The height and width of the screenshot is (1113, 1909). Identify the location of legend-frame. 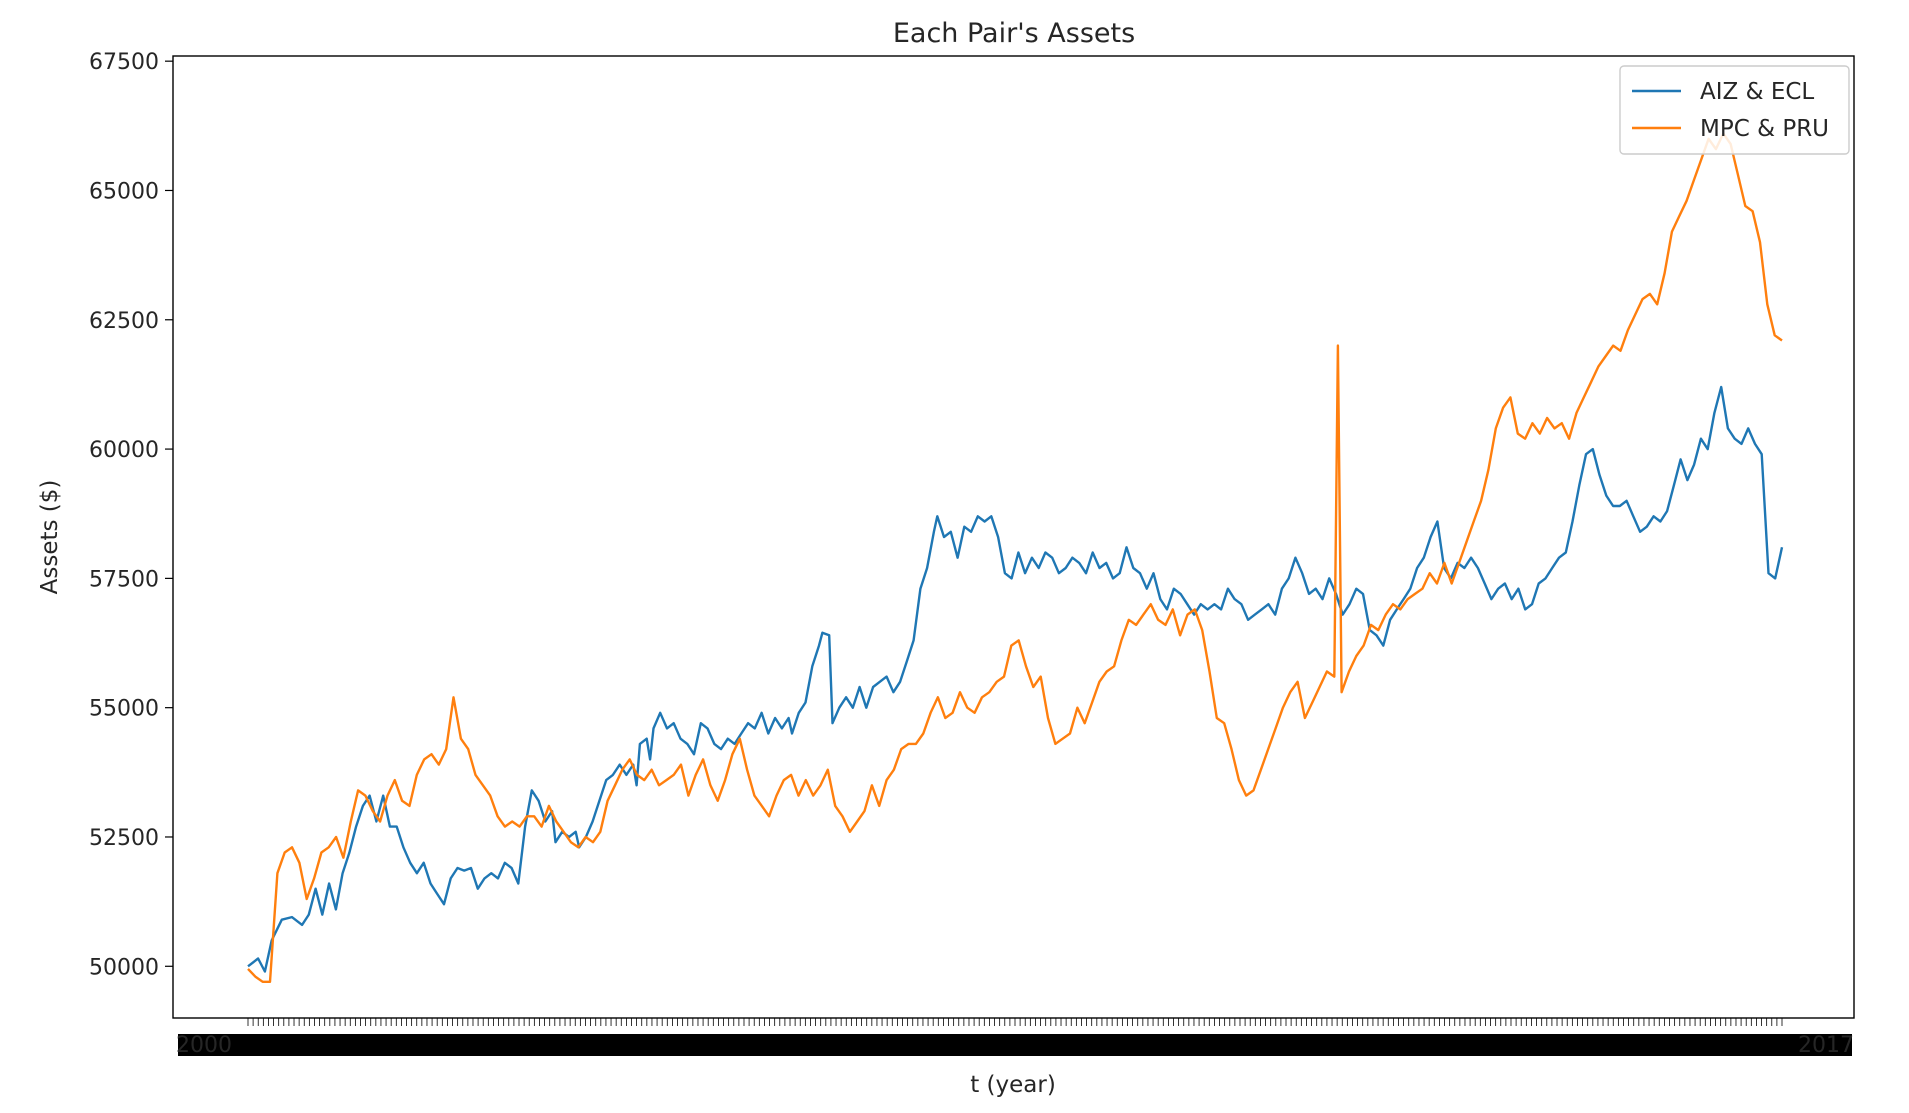
(1734, 110).